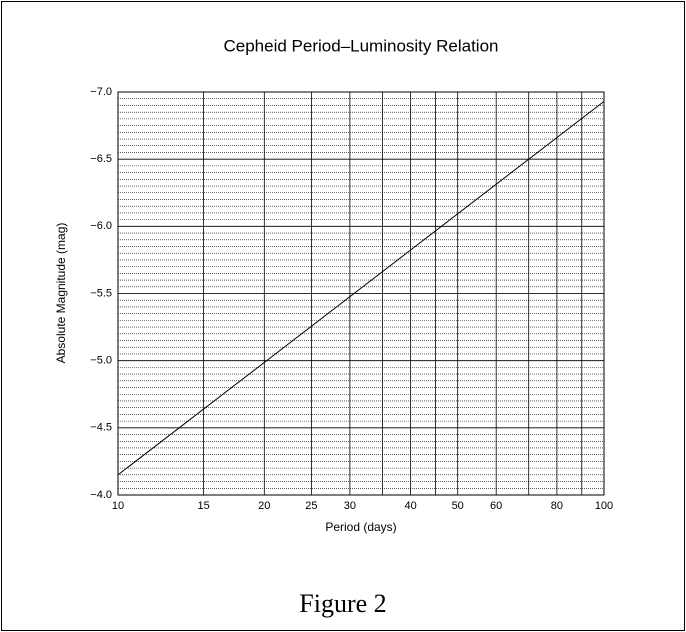  Describe the element at coordinates (361, 45) in the screenshot. I see `chart-title: Cepheid Period–Luminosity Relation` at that location.